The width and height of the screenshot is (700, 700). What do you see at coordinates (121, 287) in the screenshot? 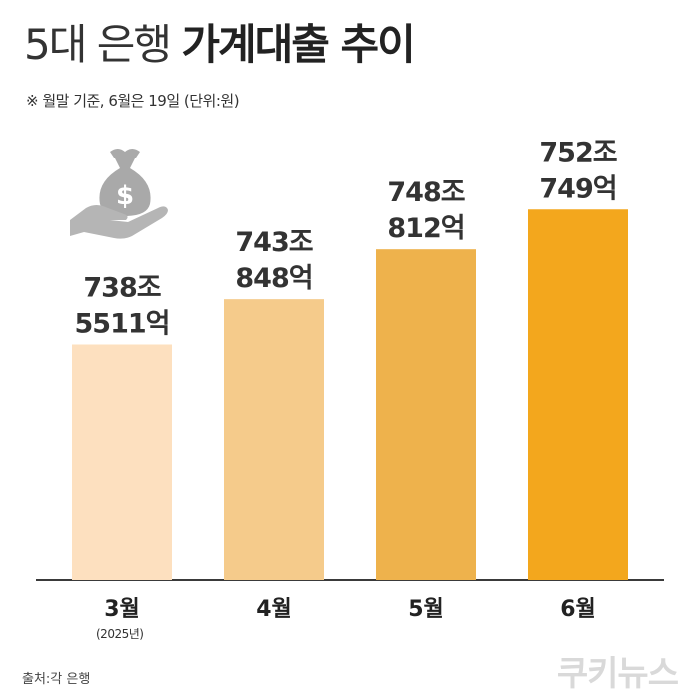
I see `data-label-1-1: 738조` at bounding box center [121, 287].